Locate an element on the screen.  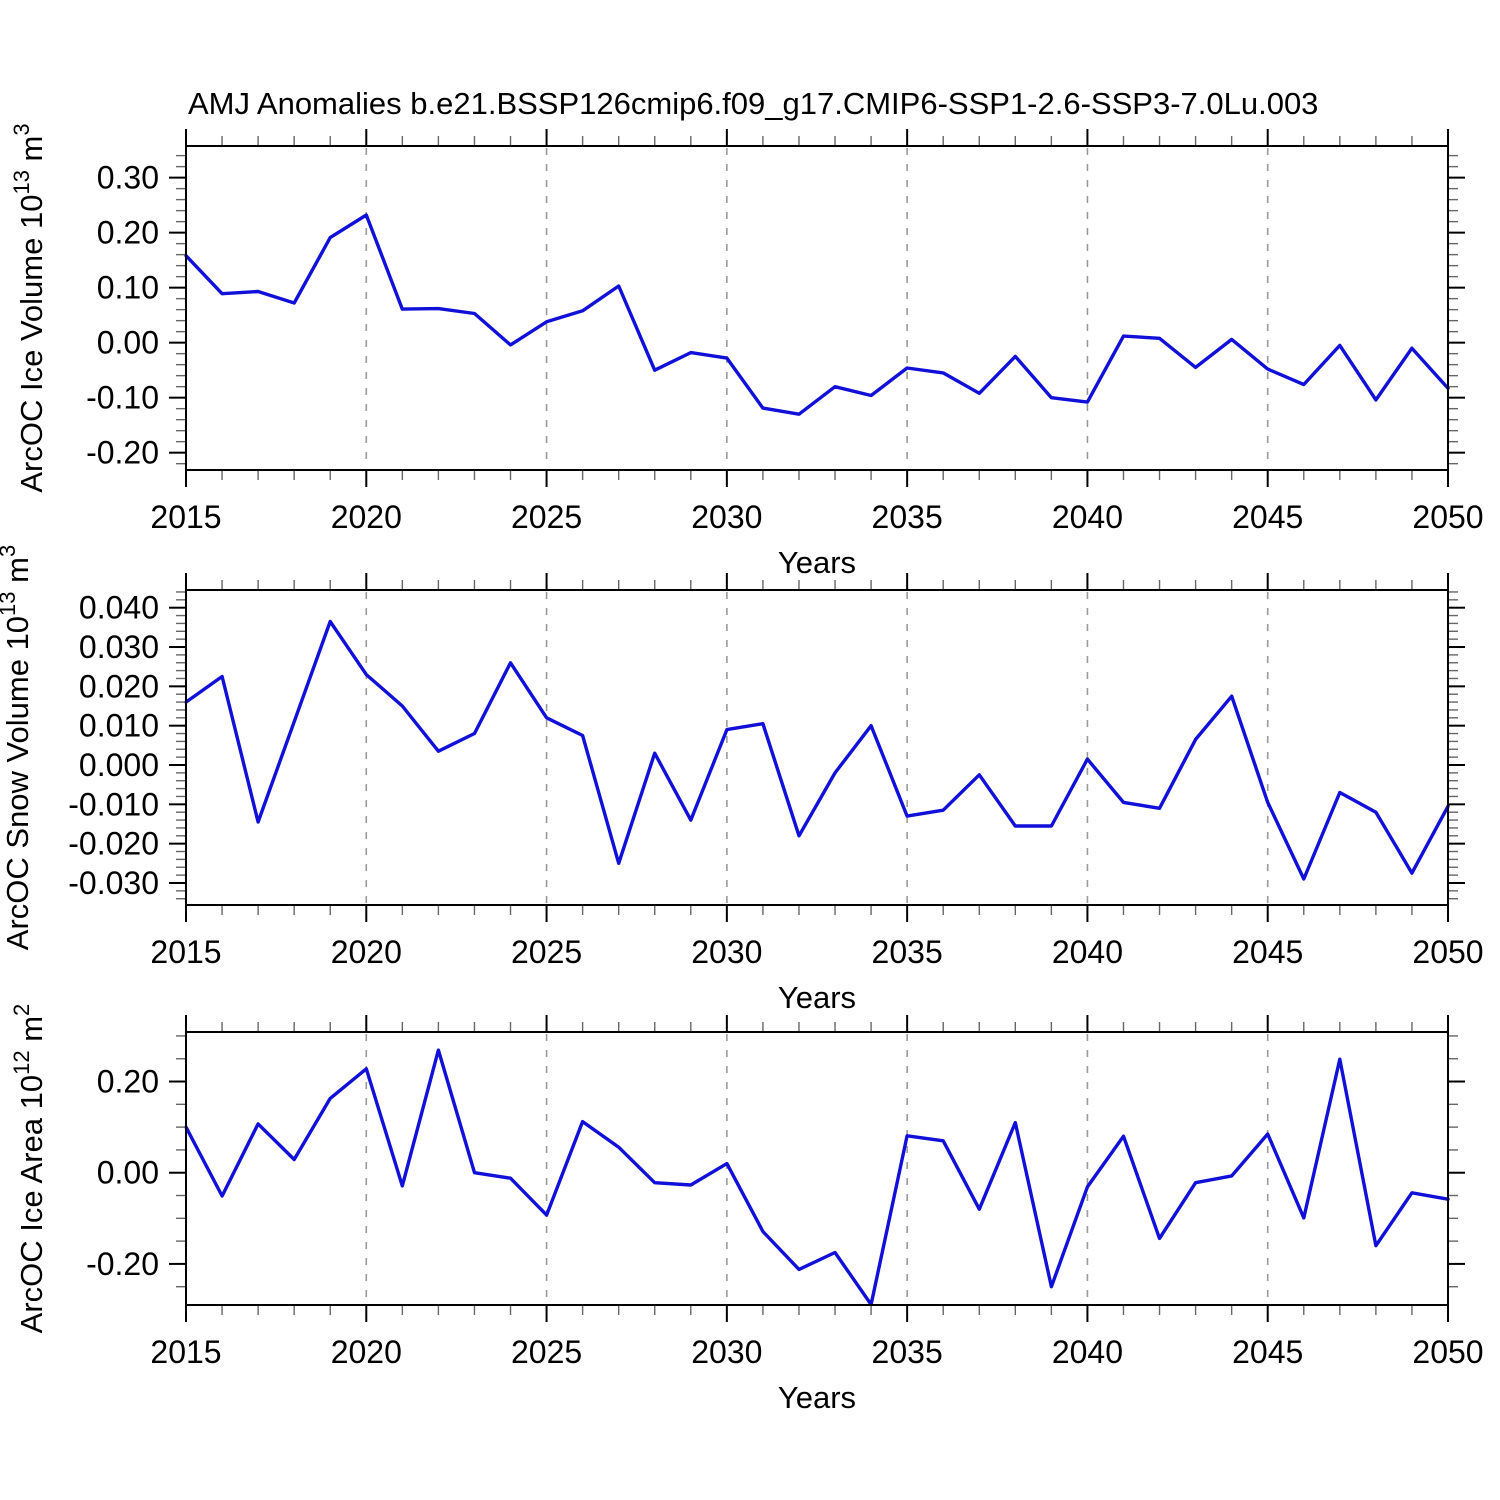
arcoc-snow-volume-line is located at coordinates (817, 750).